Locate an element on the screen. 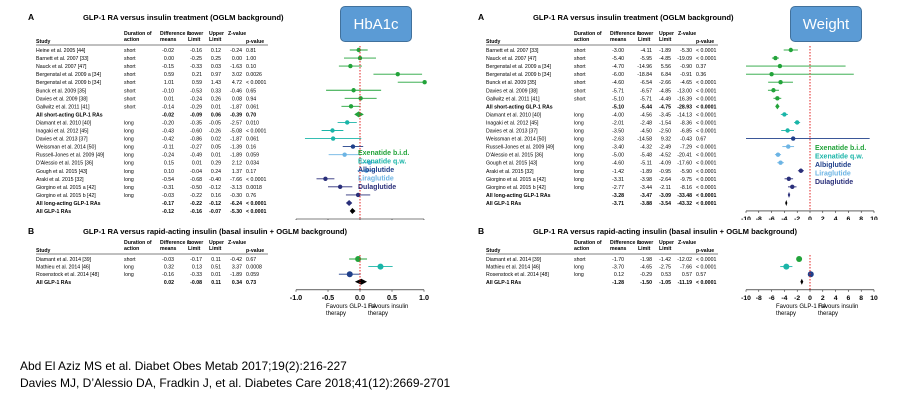 The height and width of the screenshot is (404, 899). row-study: Gallwitz et al. 2011 [41] is located at coordinates (63, 107).